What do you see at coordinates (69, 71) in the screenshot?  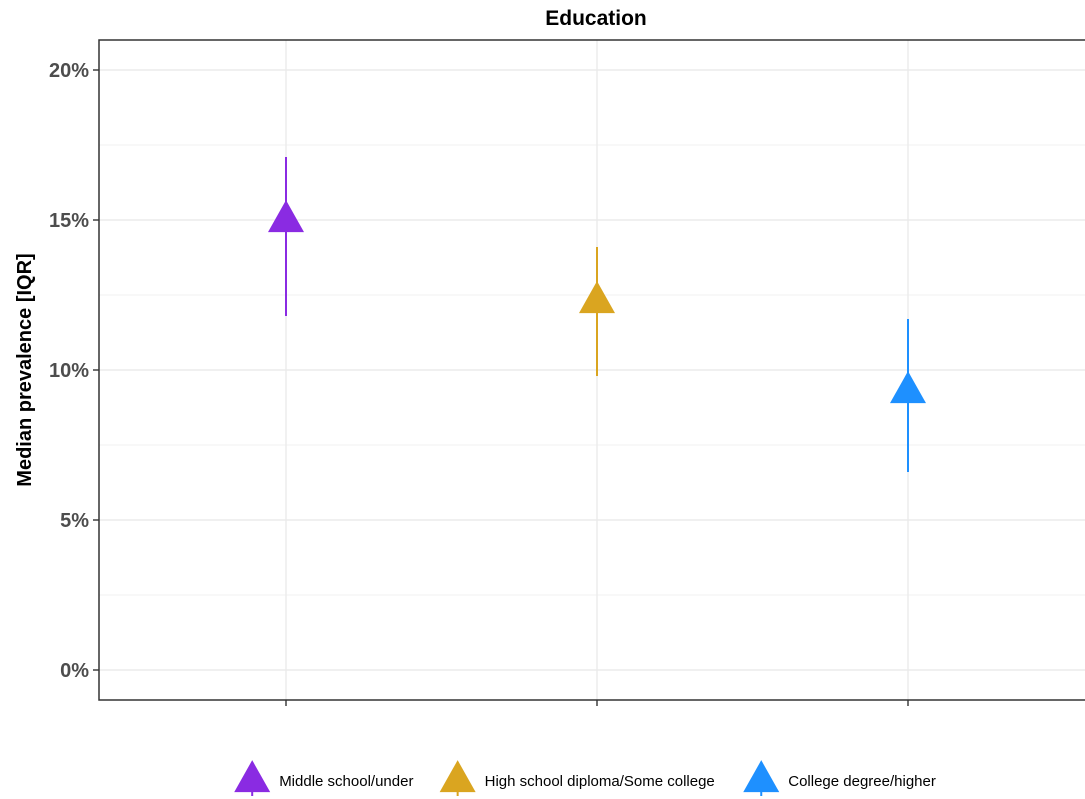 I see `y-tick-label: 20%` at bounding box center [69, 71].